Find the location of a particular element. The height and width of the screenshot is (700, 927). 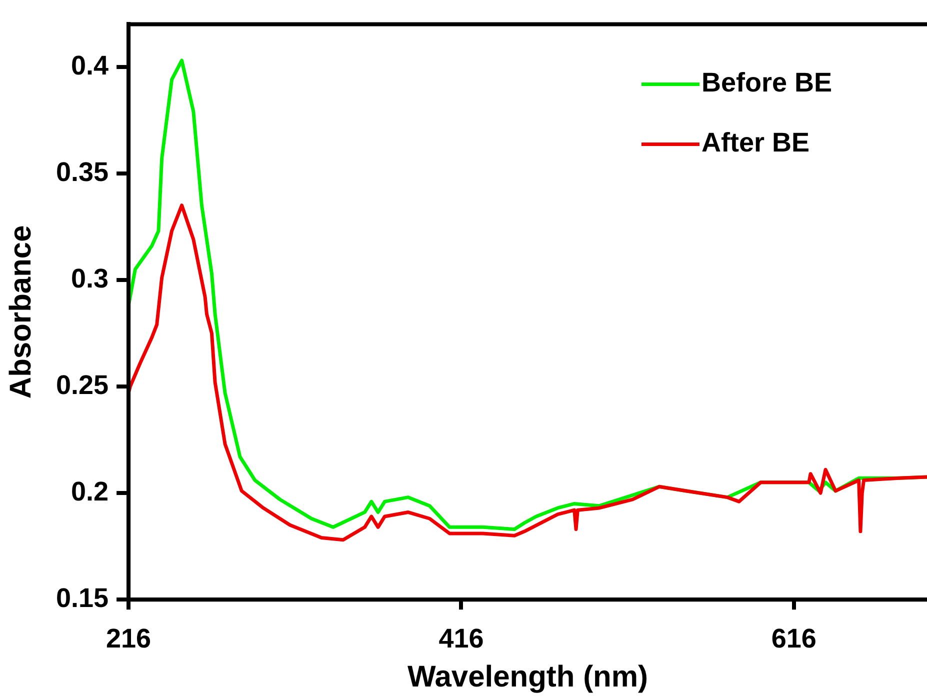

y-tick-label: 0.3 is located at coordinates (90, 278).